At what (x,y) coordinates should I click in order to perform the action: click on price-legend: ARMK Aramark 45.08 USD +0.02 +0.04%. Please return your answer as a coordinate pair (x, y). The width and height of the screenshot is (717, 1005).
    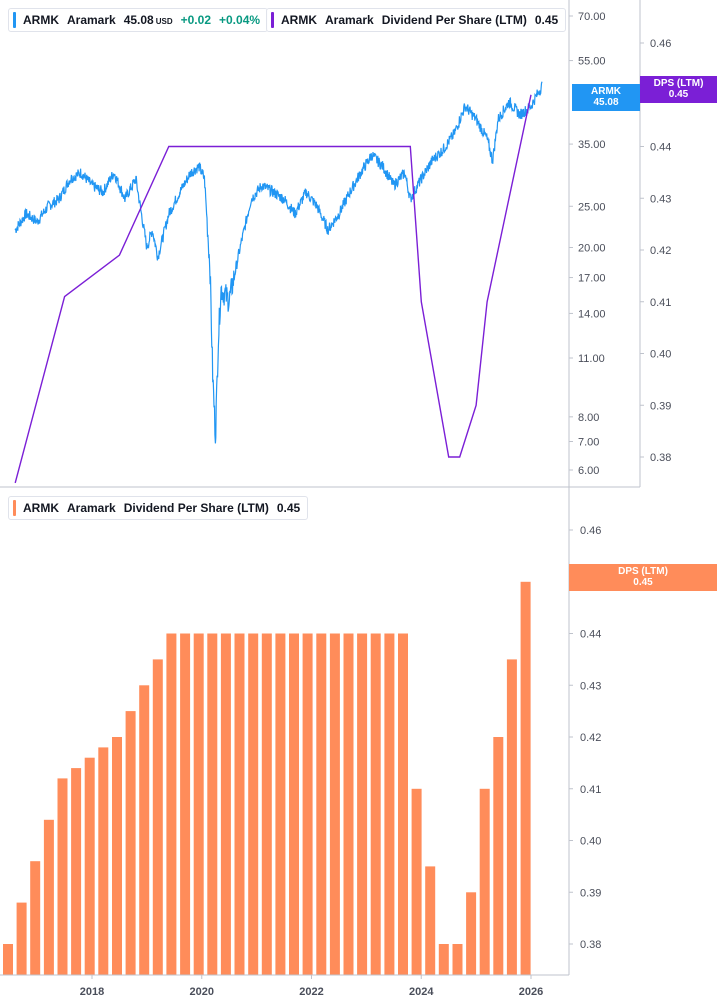
    Looking at the image, I should click on (138, 20).